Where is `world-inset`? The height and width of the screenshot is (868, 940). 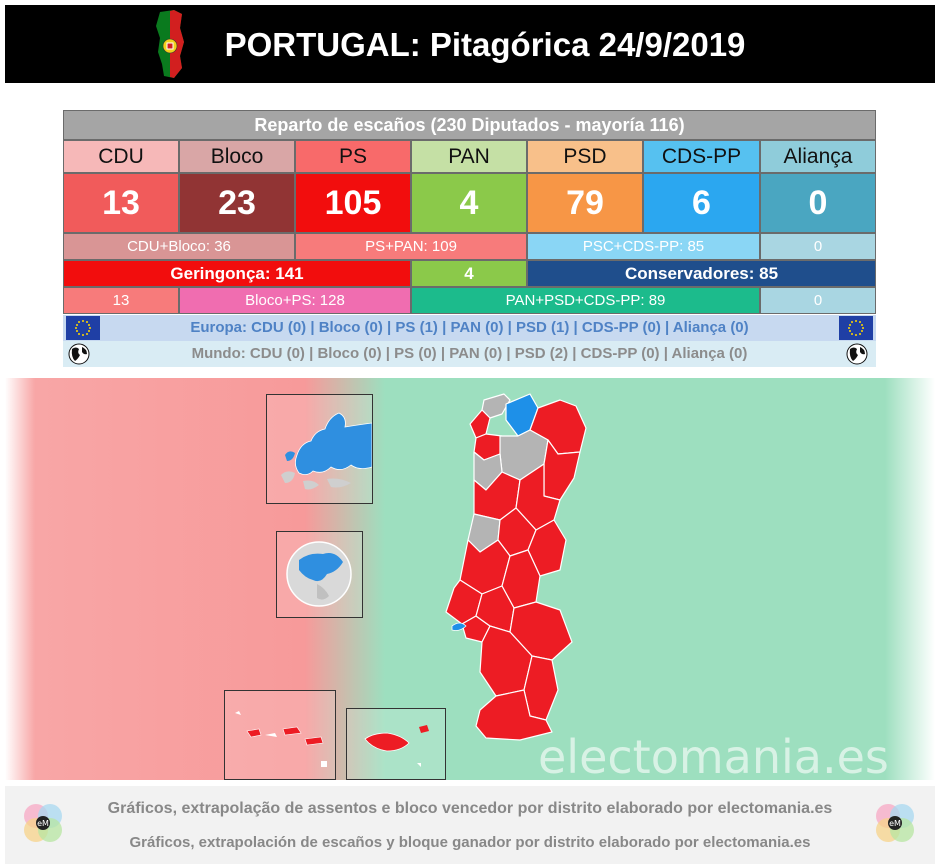
world-inset is located at coordinates (319, 574).